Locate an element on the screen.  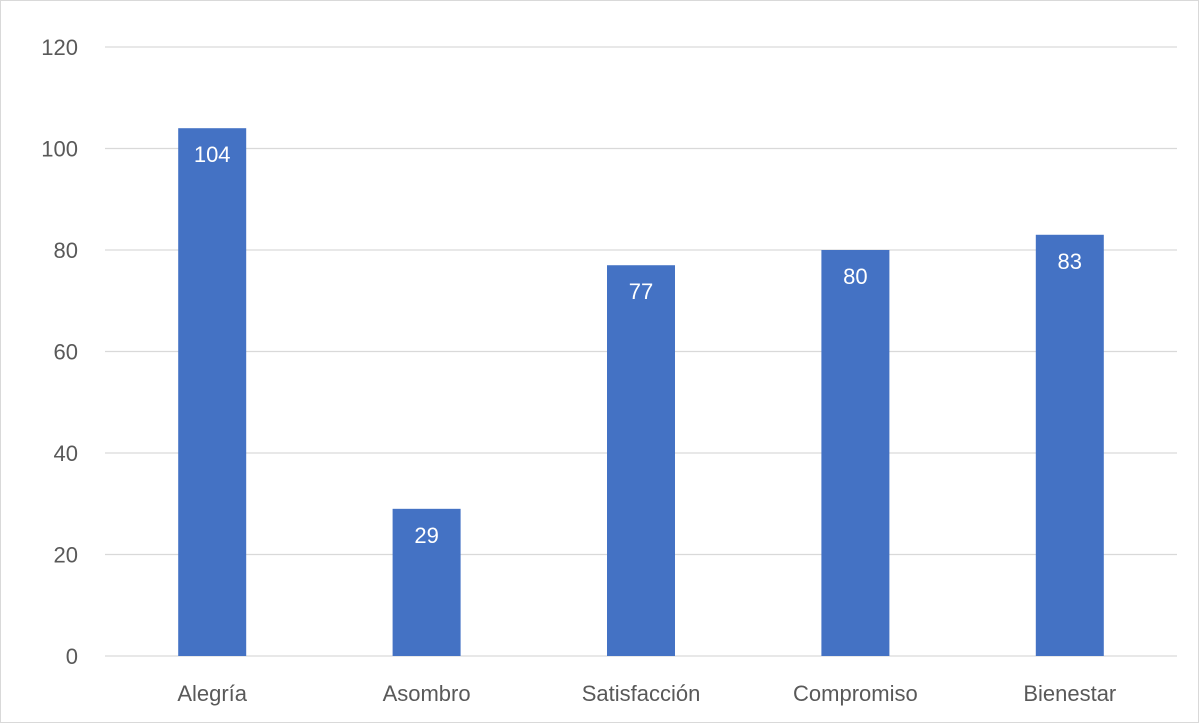
y-tick-label: 60 is located at coordinates (66, 352).